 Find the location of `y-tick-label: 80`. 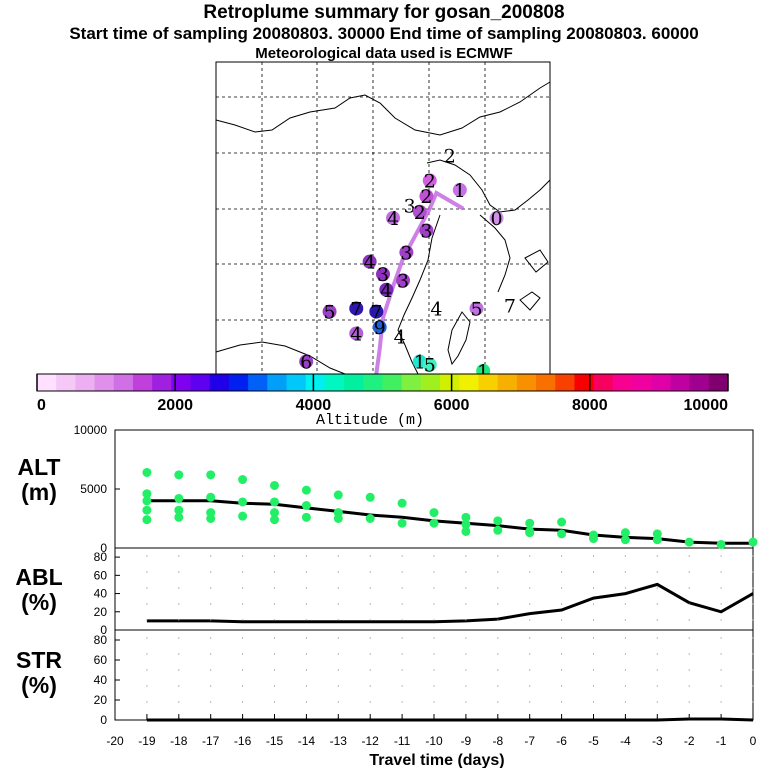

y-tick-label: 80 is located at coordinates (101, 640).